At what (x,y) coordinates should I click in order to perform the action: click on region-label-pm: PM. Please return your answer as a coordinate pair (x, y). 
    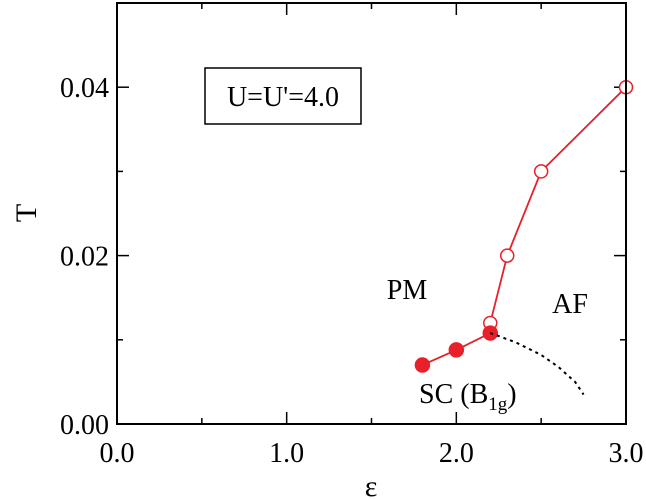
    Looking at the image, I should click on (407, 290).